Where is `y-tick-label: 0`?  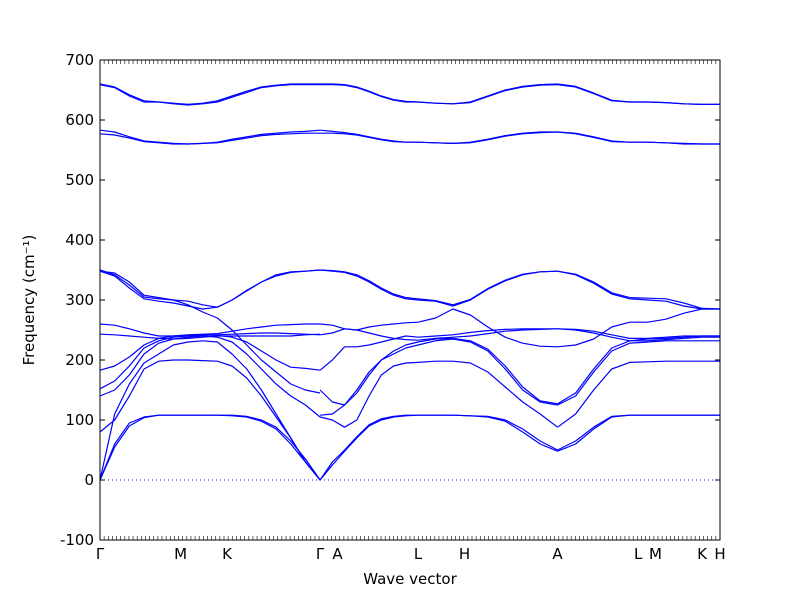
y-tick-label: 0 is located at coordinates (89, 480).